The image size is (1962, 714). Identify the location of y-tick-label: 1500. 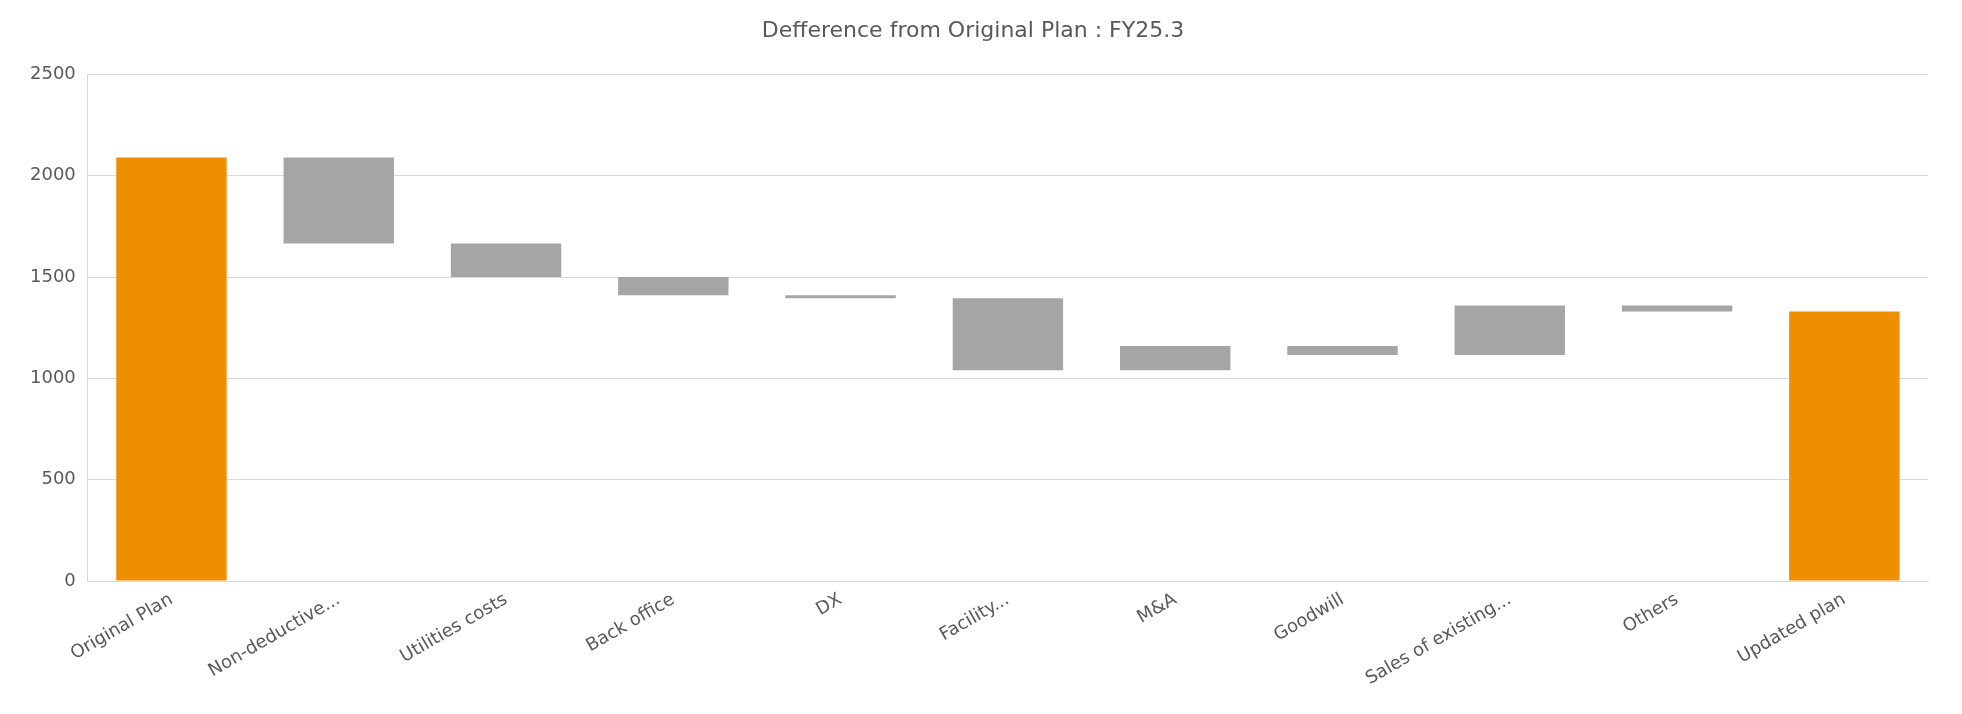
(53, 275).